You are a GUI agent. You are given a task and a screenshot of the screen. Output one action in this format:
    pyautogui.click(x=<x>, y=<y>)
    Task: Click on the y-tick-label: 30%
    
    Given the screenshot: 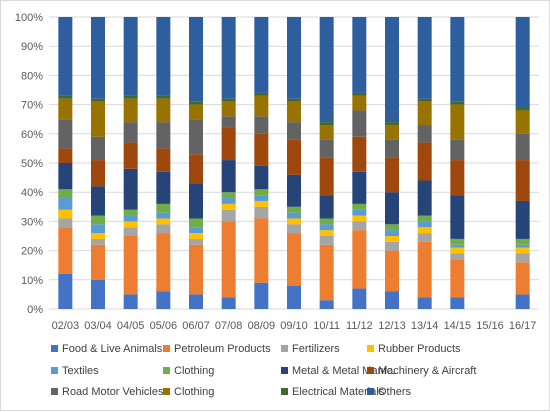 What is the action you would take?
    pyautogui.click(x=32, y=222)
    